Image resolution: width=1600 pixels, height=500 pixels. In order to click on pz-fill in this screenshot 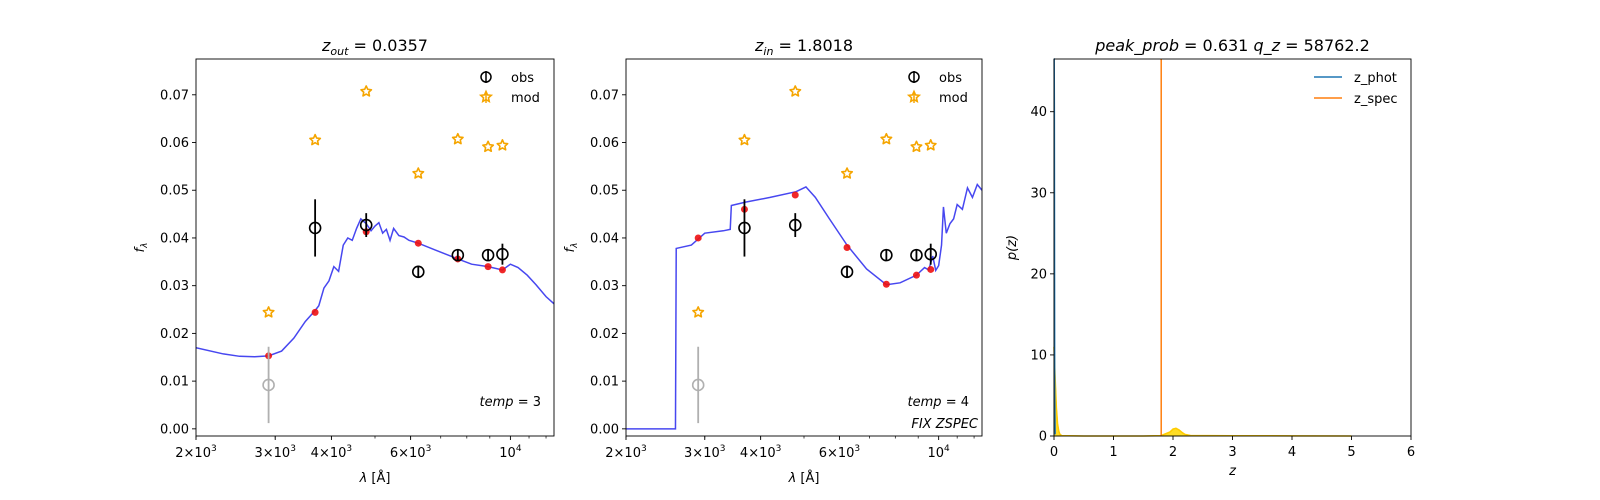, I will do `click(1202, 391)`.